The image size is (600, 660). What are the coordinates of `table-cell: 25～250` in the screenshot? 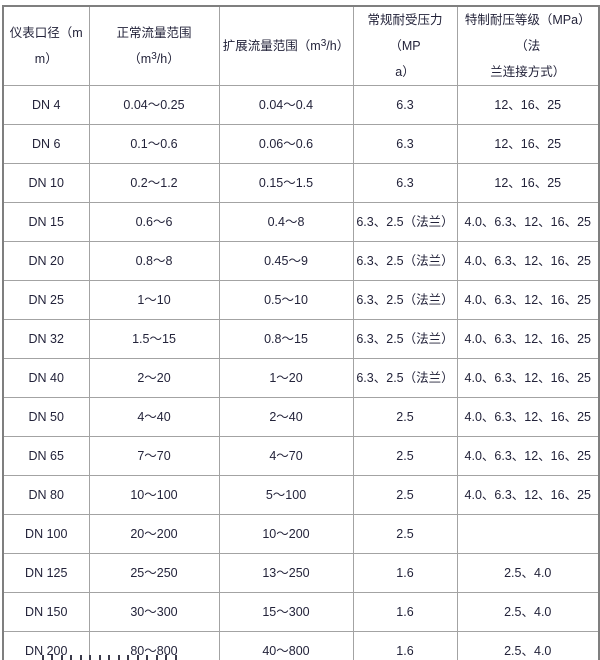 It's located at (154, 573).